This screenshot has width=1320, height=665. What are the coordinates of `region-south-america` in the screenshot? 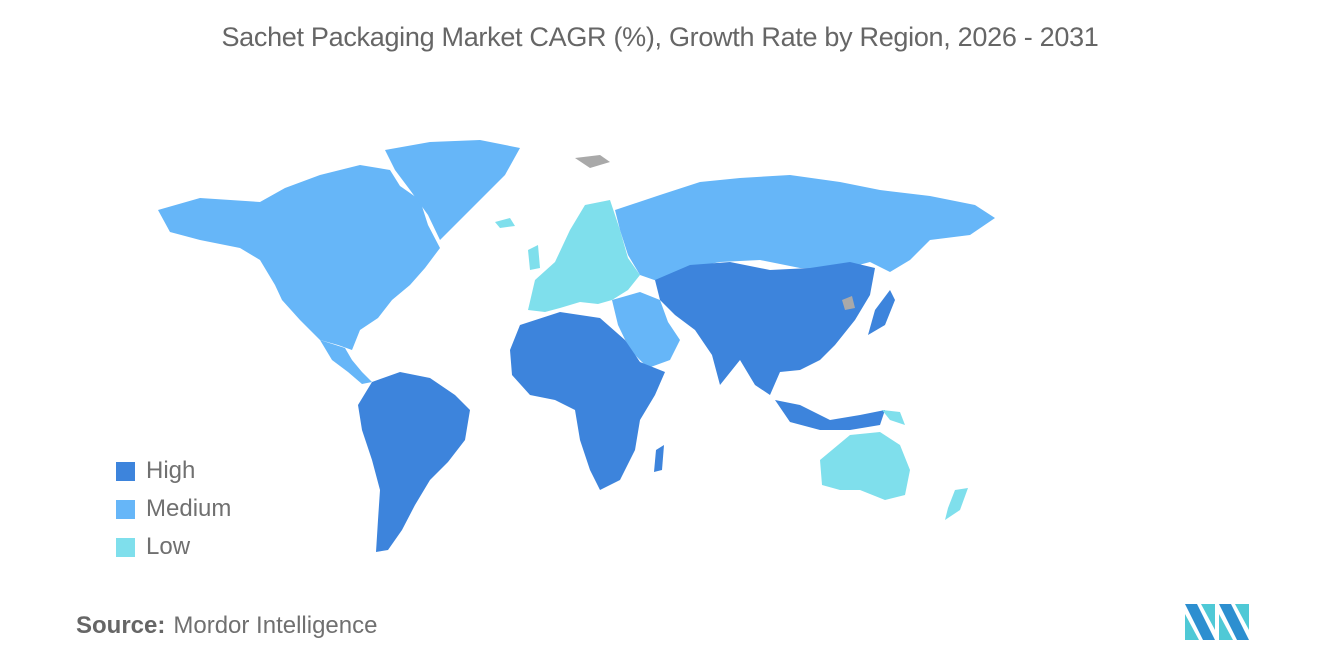 It's located at (414, 462).